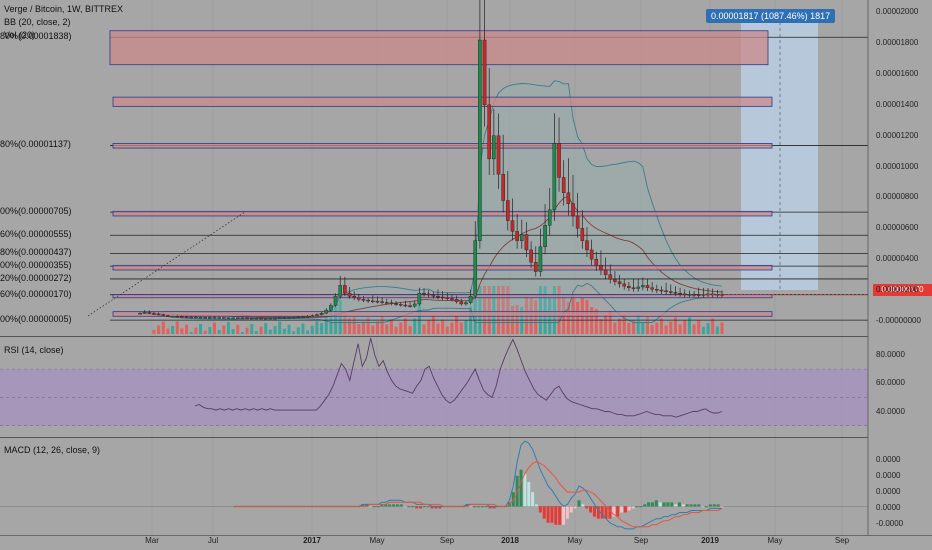 Image resolution: width=932 pixels, height=550 pixels. I want to click on fib-label: 60%(0.00000555), so click(36, 234).